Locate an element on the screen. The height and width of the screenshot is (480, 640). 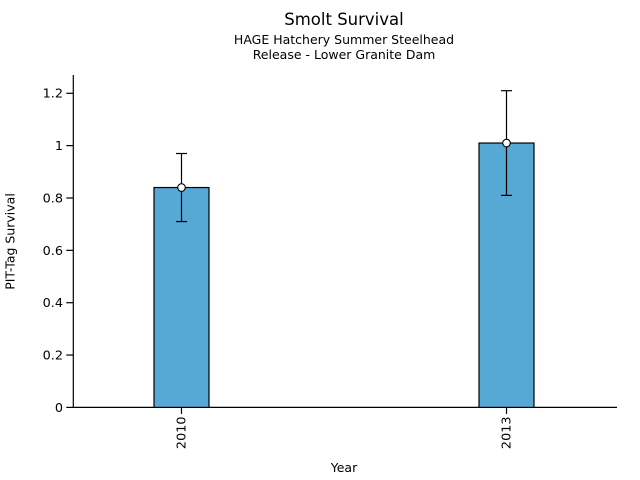
y-tick-label: 1 is located at coordinates (59, 146).